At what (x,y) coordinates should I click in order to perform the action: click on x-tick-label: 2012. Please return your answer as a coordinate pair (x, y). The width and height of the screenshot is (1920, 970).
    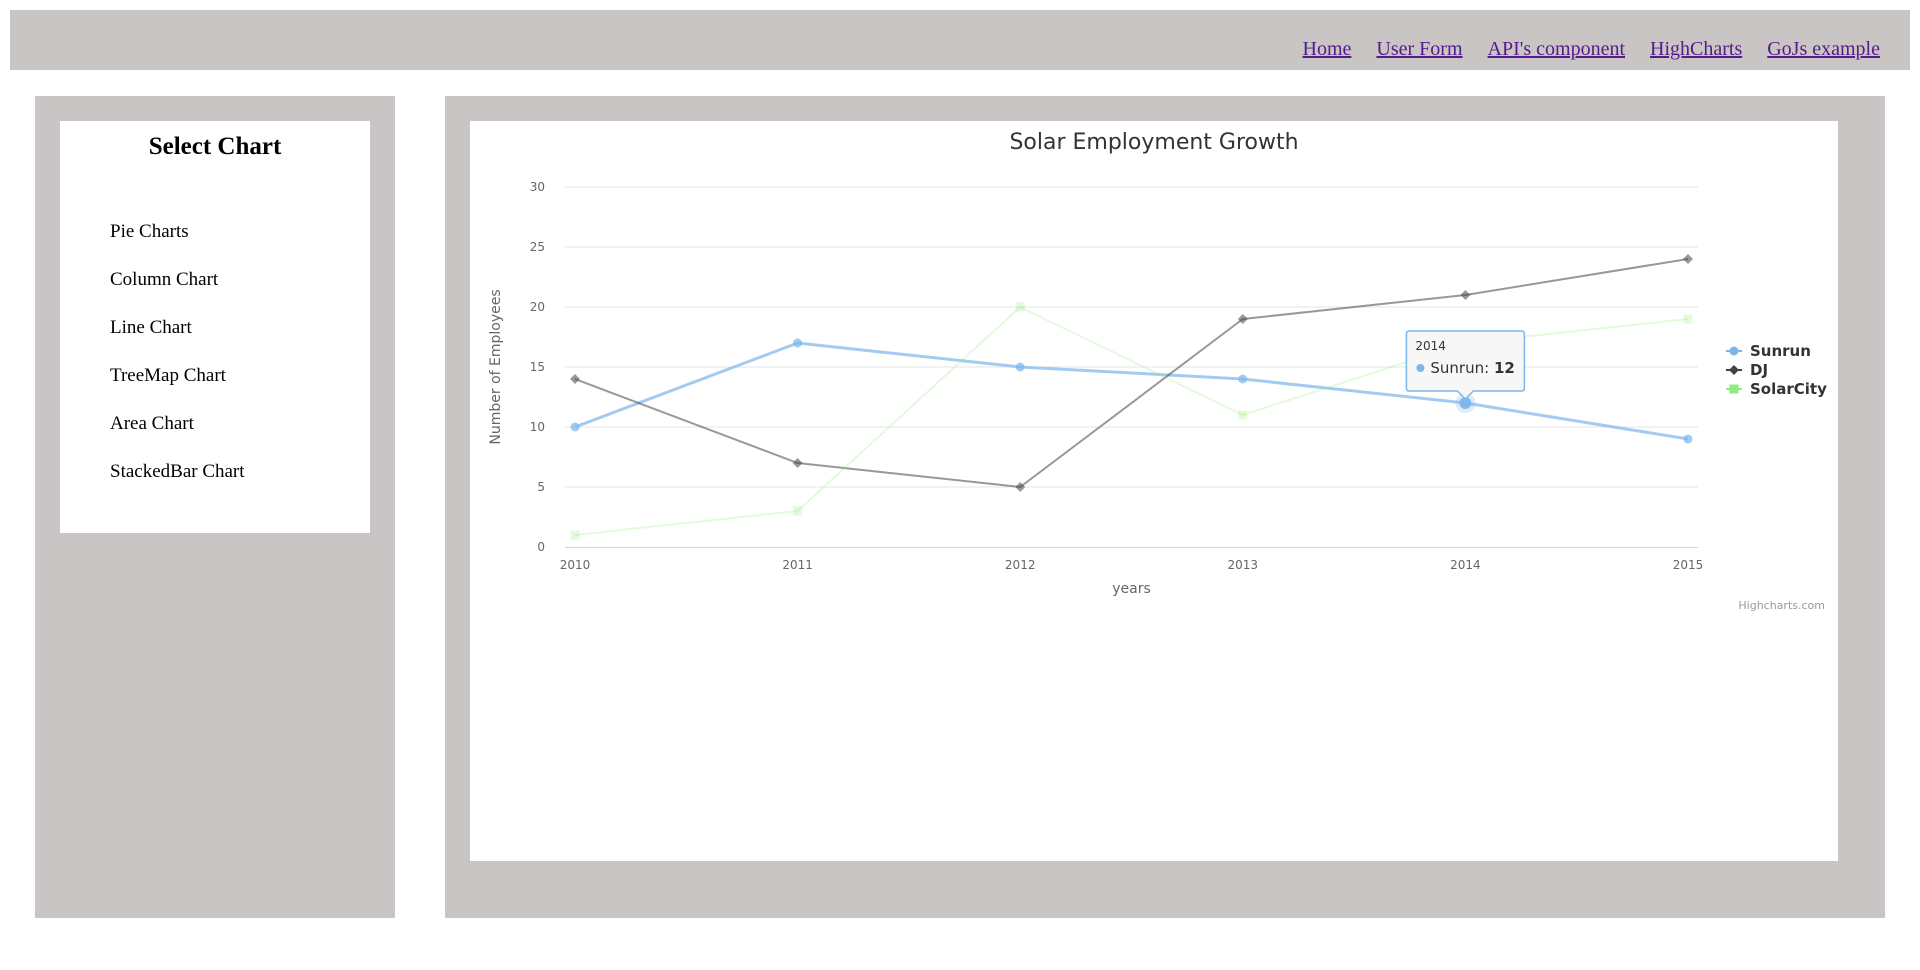
    Looking at the image, I should click on (1020, 565).